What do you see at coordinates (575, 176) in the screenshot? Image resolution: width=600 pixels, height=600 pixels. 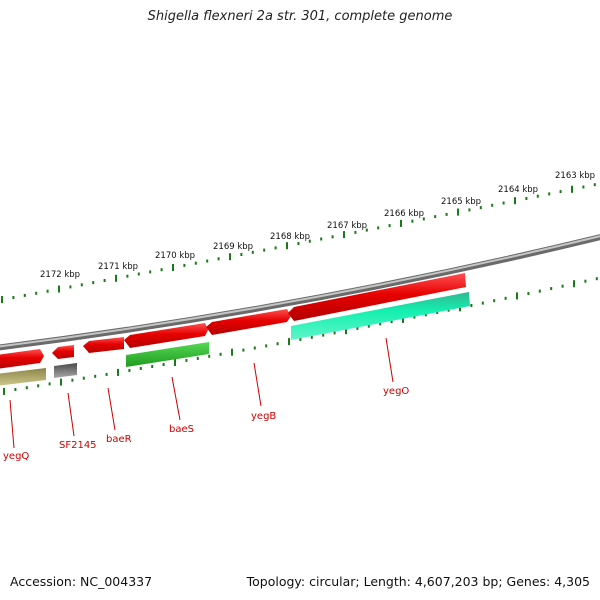 I see `ruler-label: 2163 kbp` at bounding box center [575, 176].